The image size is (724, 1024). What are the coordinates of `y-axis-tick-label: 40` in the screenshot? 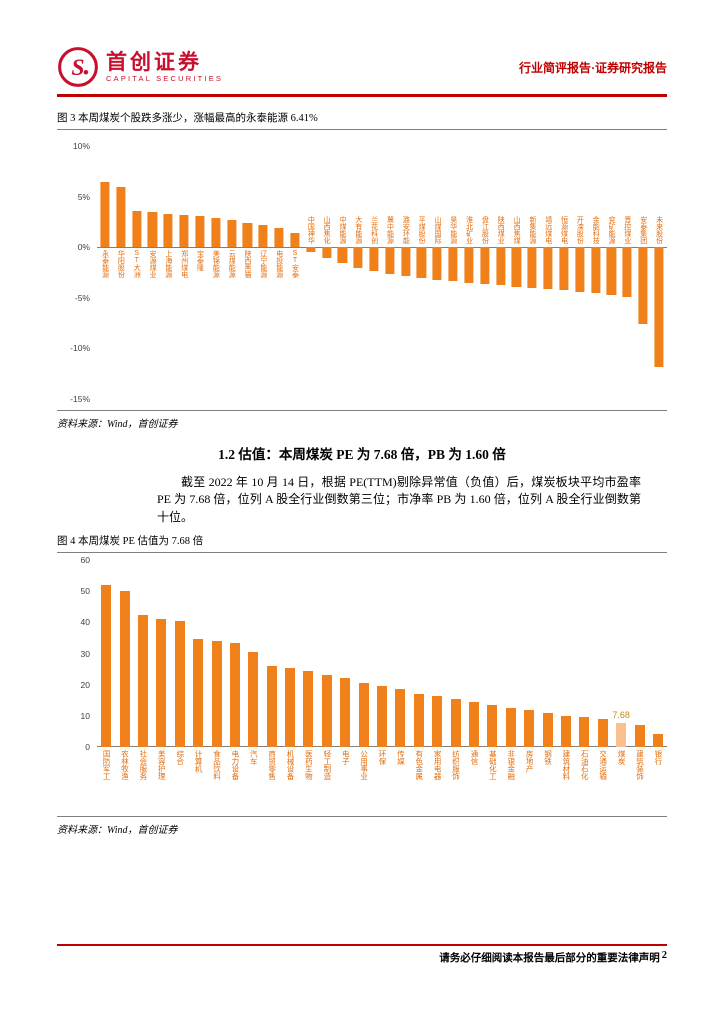 It's located at (85, 622).